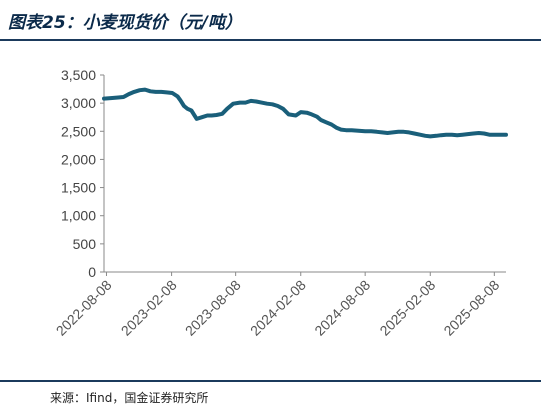  I want to click on x-tick-label: 2024-02-08, so click(278, 308).